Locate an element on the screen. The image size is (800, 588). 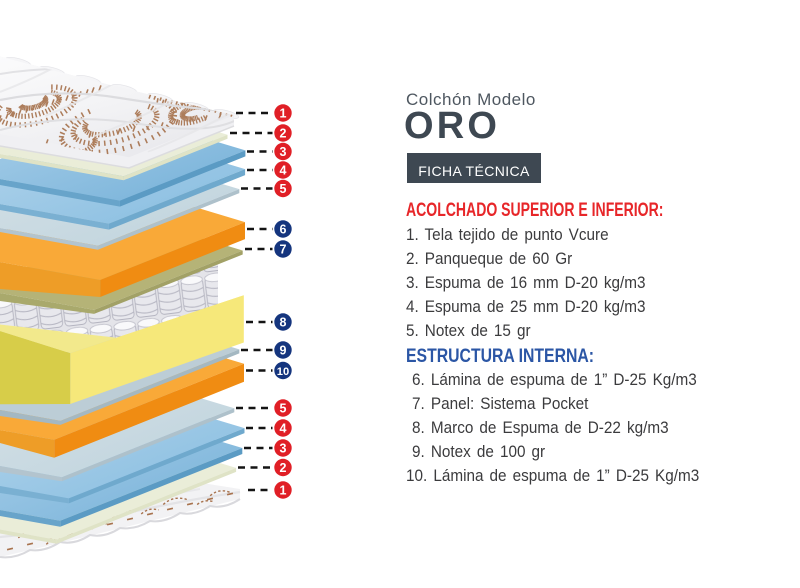
svg-text: 10 is located at coordinates (283, 372).